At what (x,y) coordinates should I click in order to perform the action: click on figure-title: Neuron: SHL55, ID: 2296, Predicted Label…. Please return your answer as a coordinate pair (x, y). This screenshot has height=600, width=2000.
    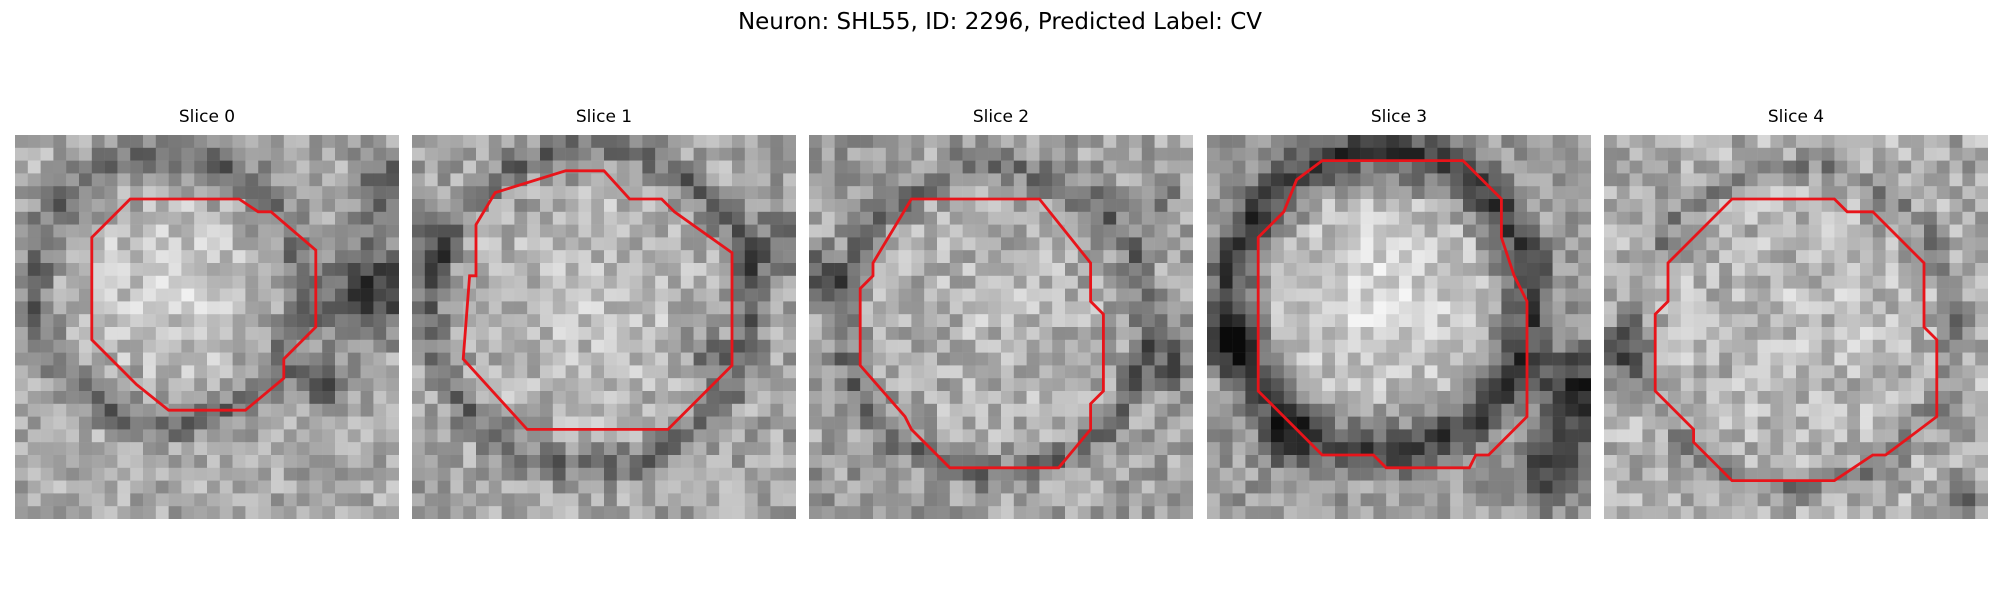
    Looking at the image, I should click on (1000, 22).